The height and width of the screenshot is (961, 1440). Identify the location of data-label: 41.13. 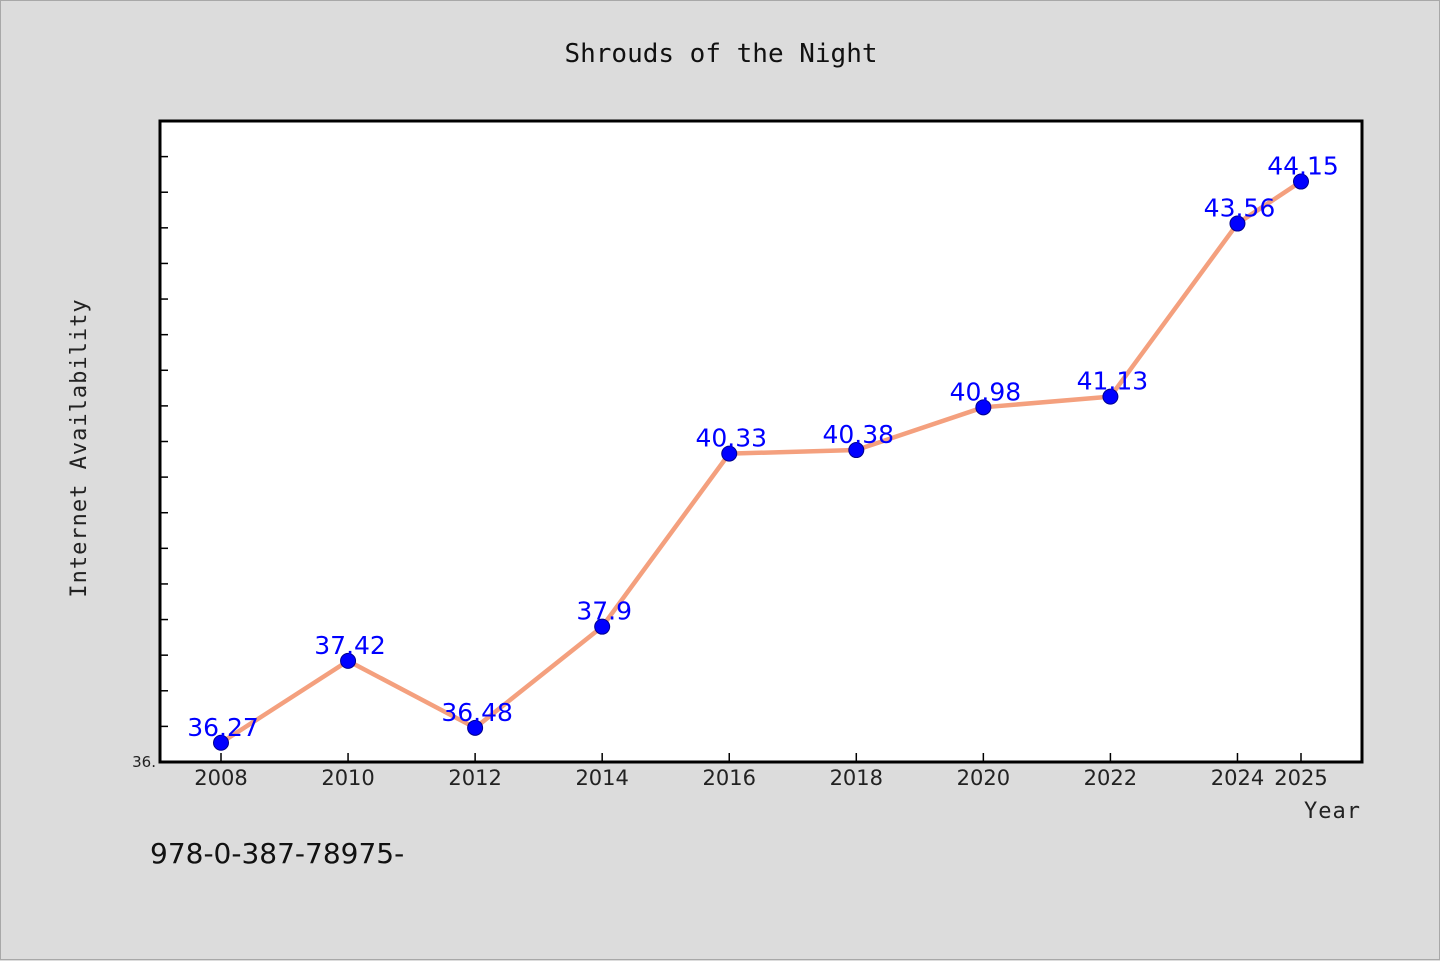
(1113, 381).